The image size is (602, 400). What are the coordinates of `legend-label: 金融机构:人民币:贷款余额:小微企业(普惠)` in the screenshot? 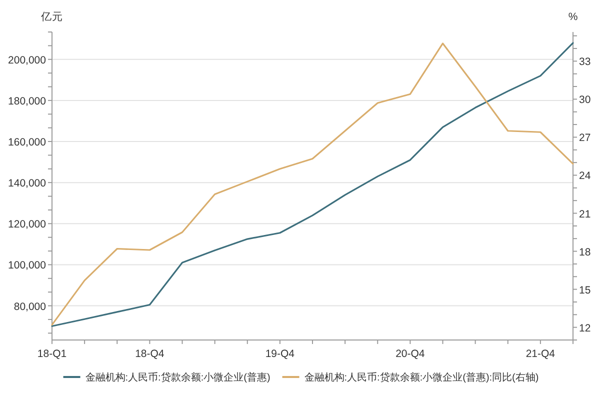 It's located at (177, 378).